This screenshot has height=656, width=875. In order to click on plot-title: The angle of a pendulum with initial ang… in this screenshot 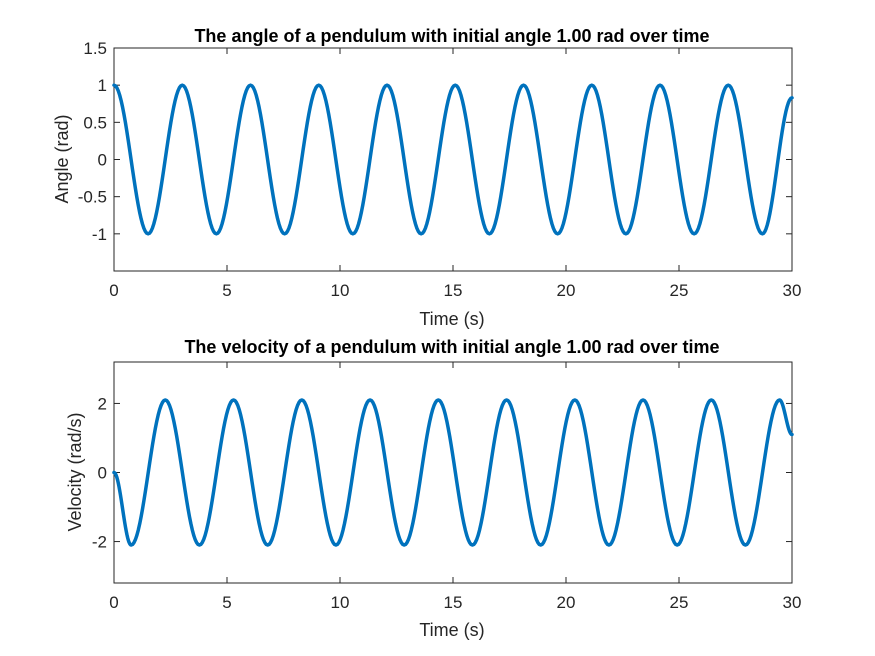, I will do `click(451, 36)`.